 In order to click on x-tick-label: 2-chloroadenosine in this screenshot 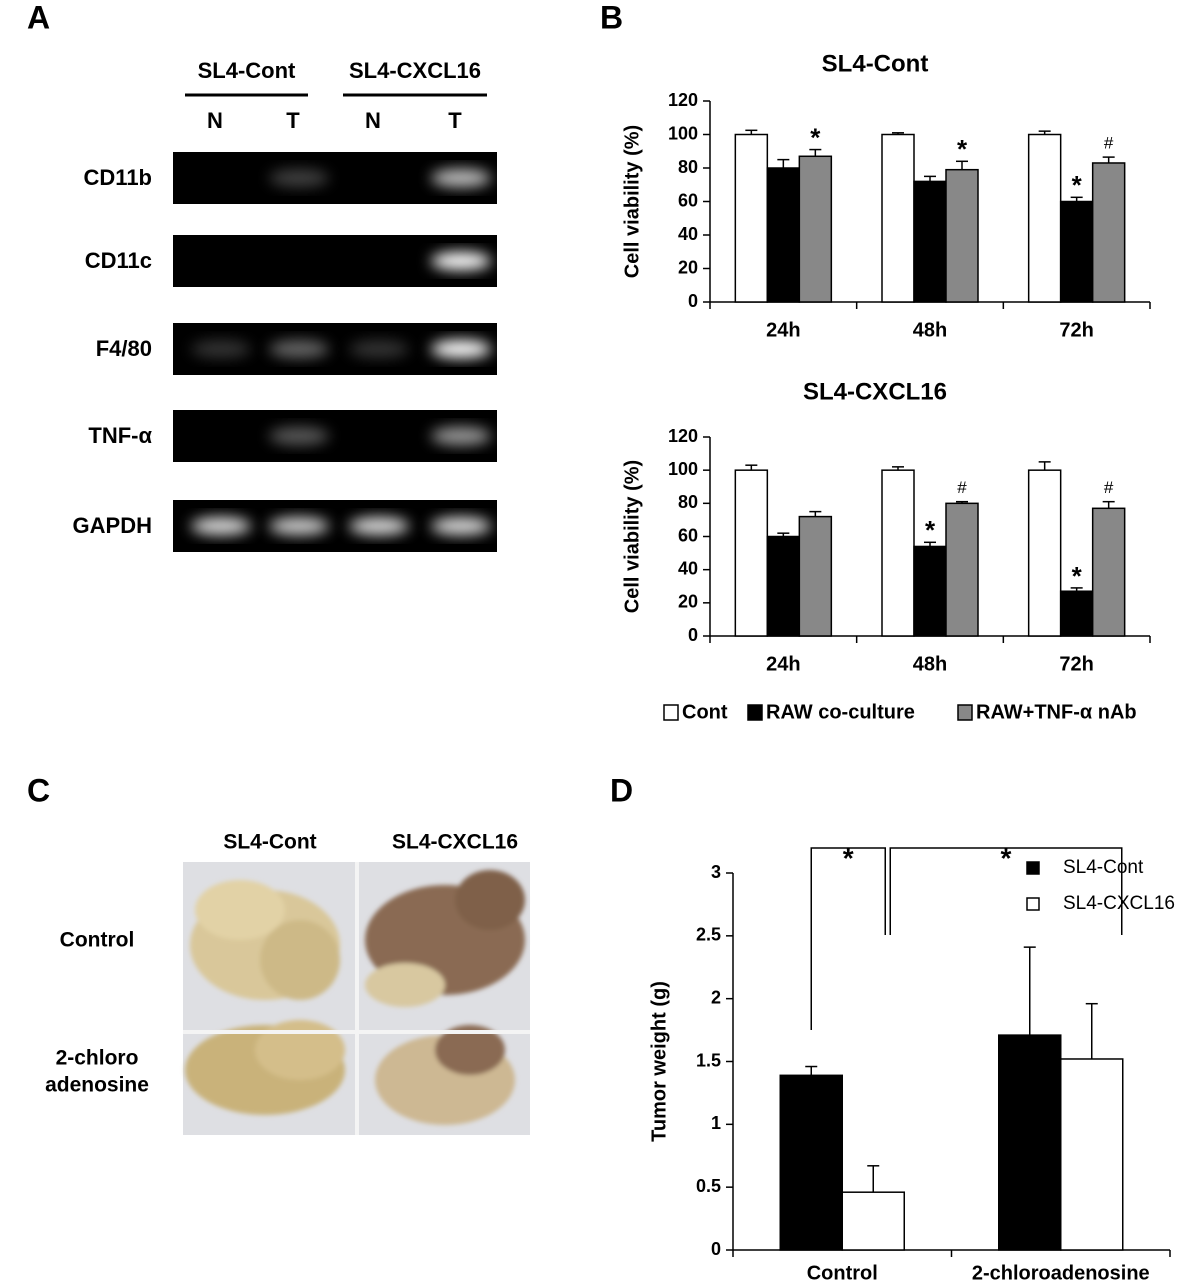, I will do `click(1061, 1272)`.